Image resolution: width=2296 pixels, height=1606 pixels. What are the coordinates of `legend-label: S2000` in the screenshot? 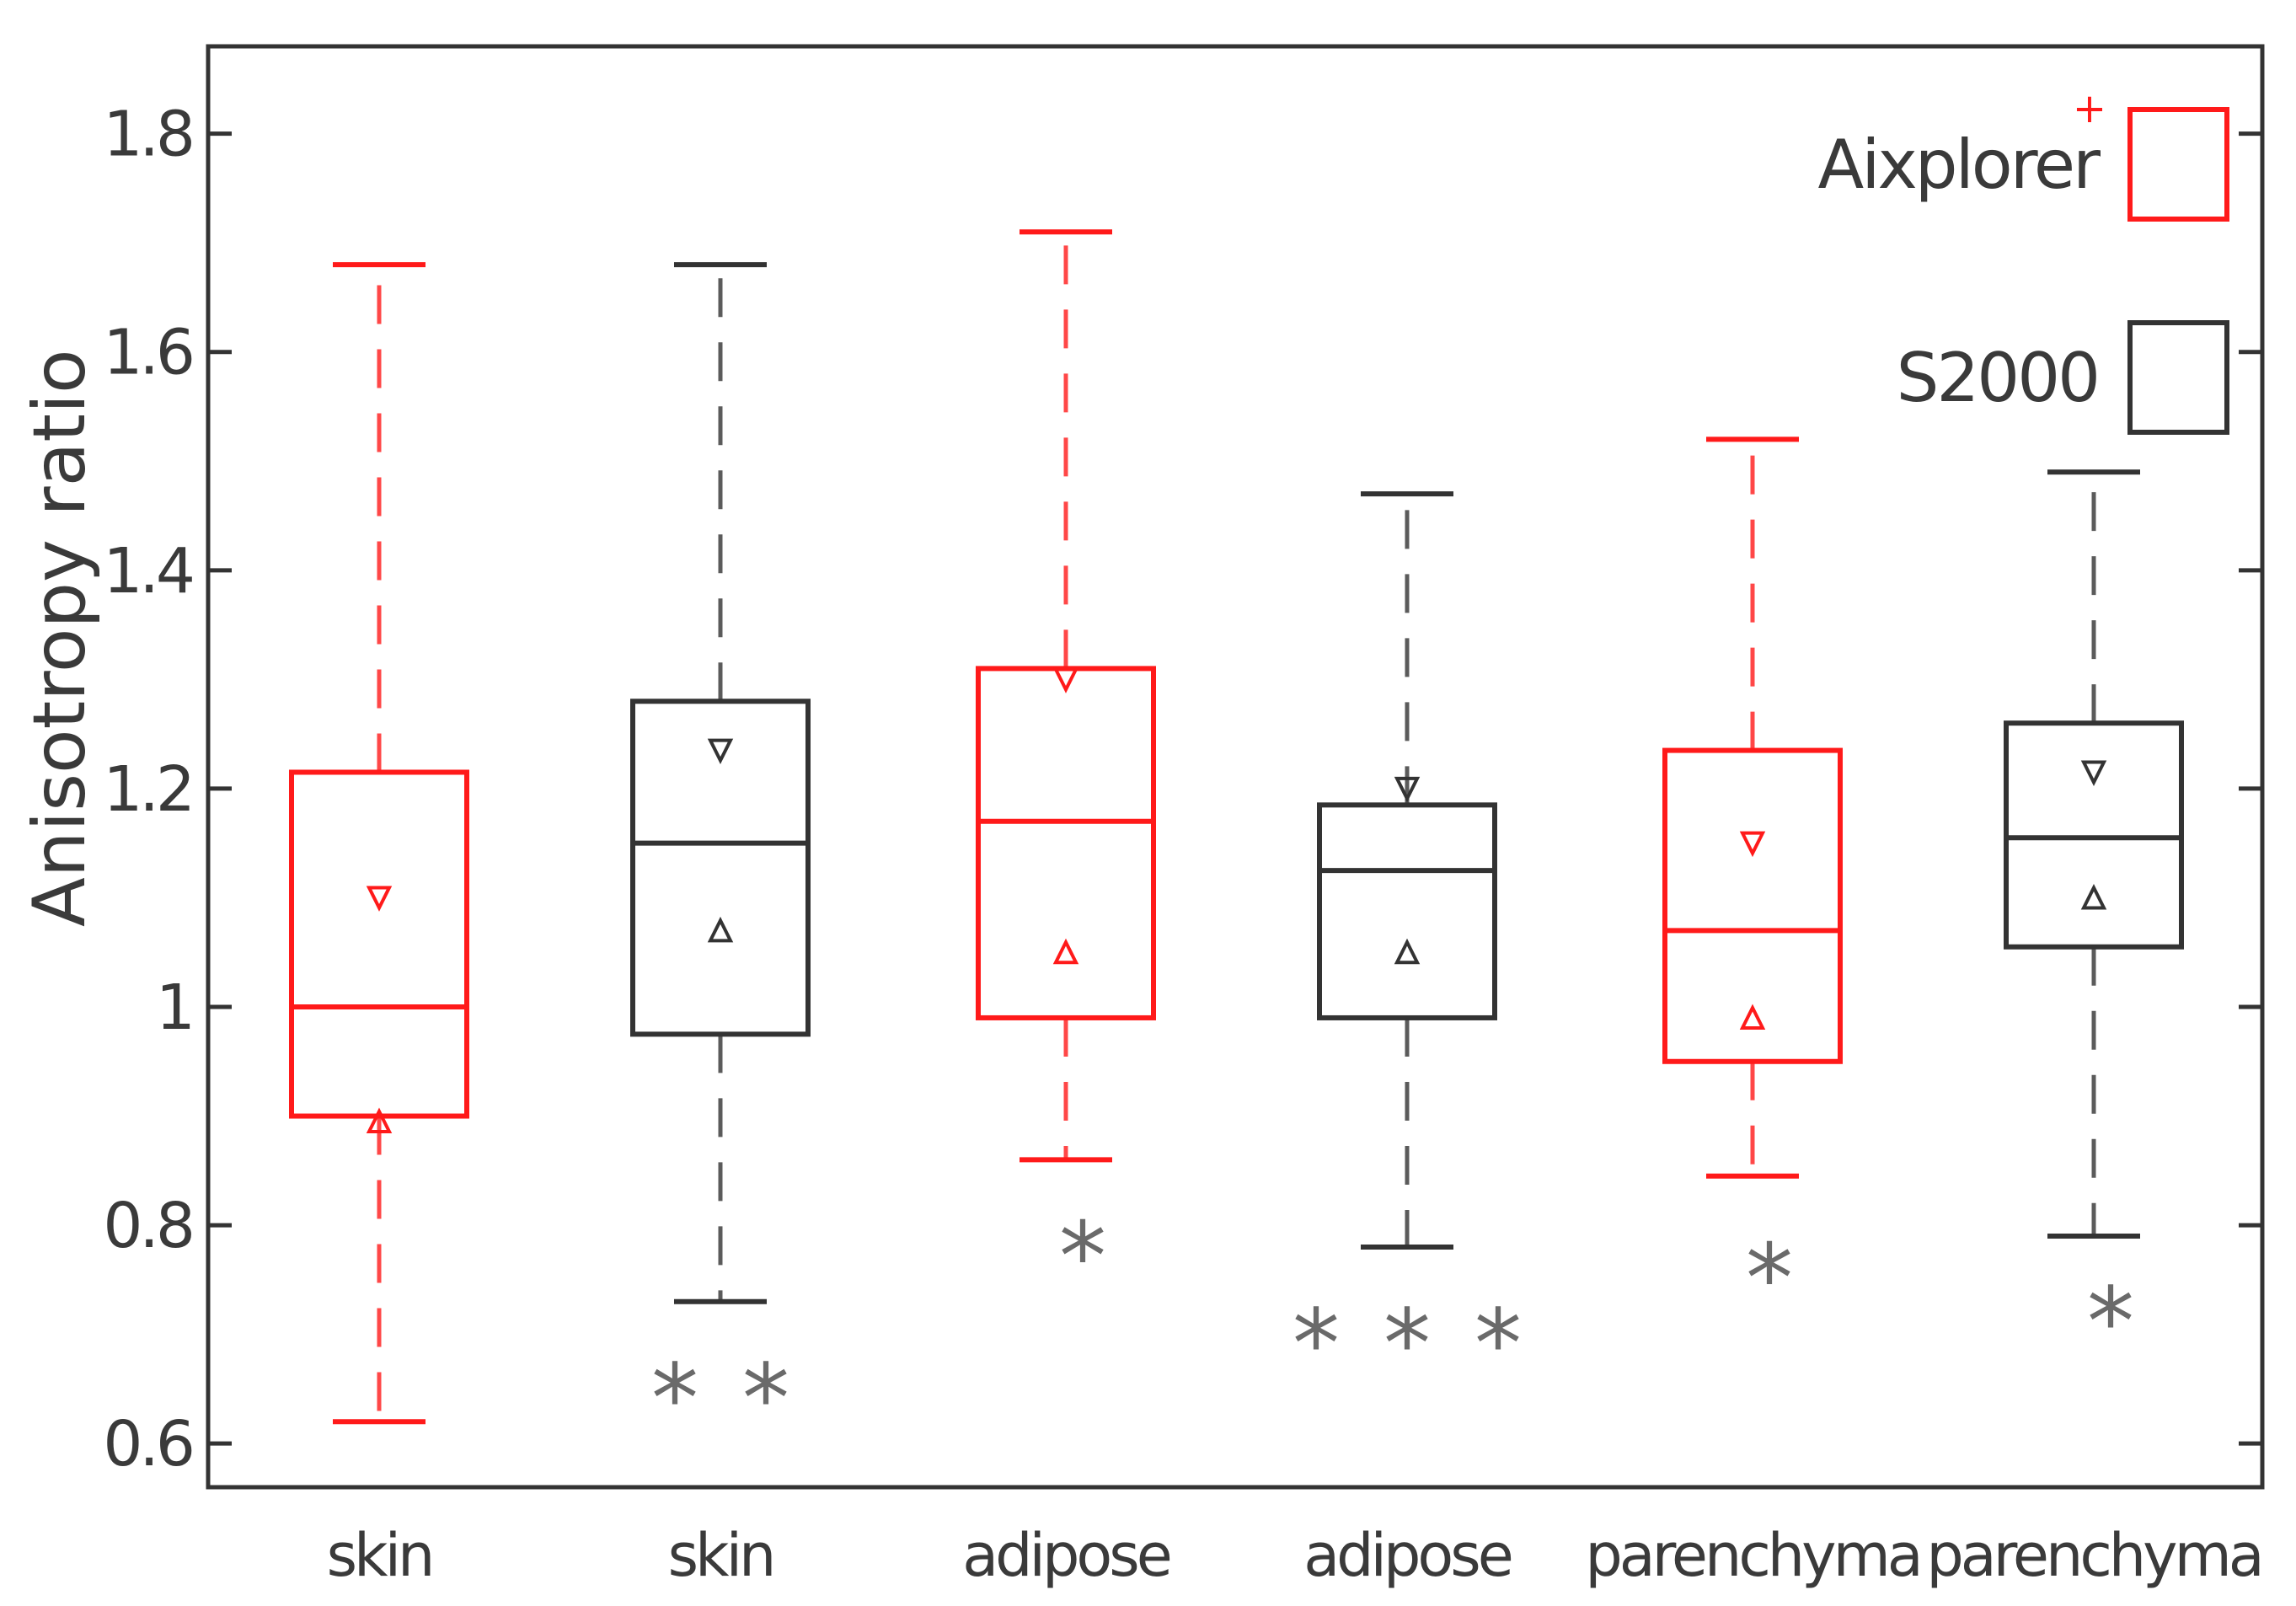 It's located at (1997, 378).